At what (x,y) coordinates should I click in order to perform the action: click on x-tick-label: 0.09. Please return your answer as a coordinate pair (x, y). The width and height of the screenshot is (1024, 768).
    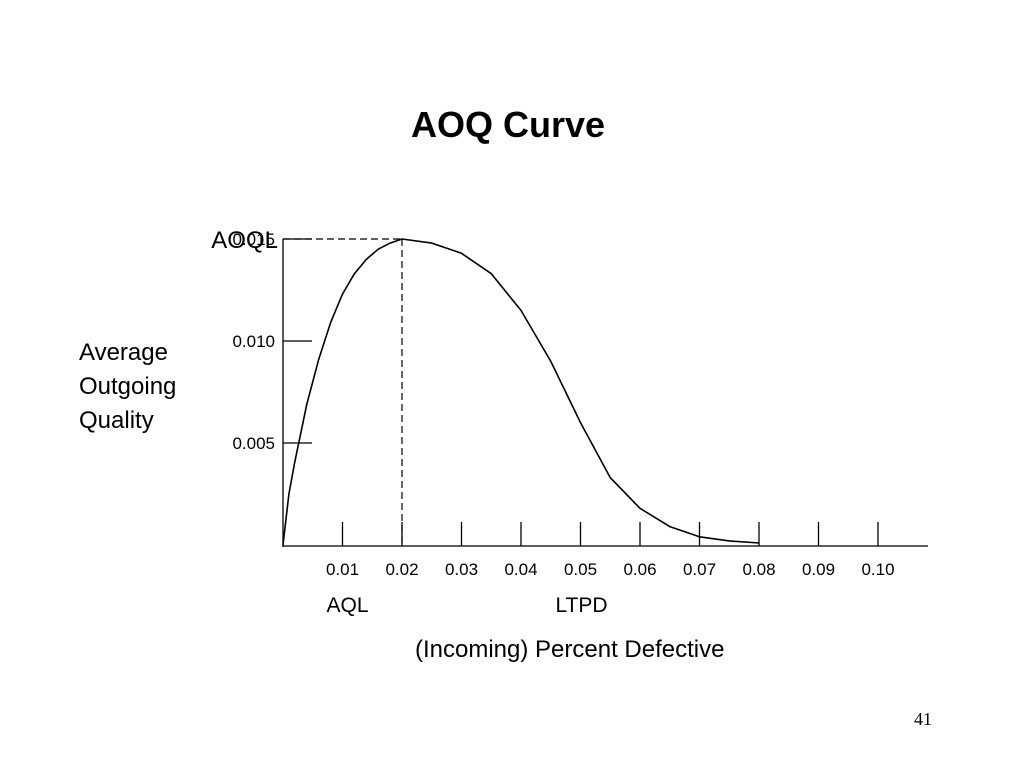
    Looking at the image, I should click on (818, 569).